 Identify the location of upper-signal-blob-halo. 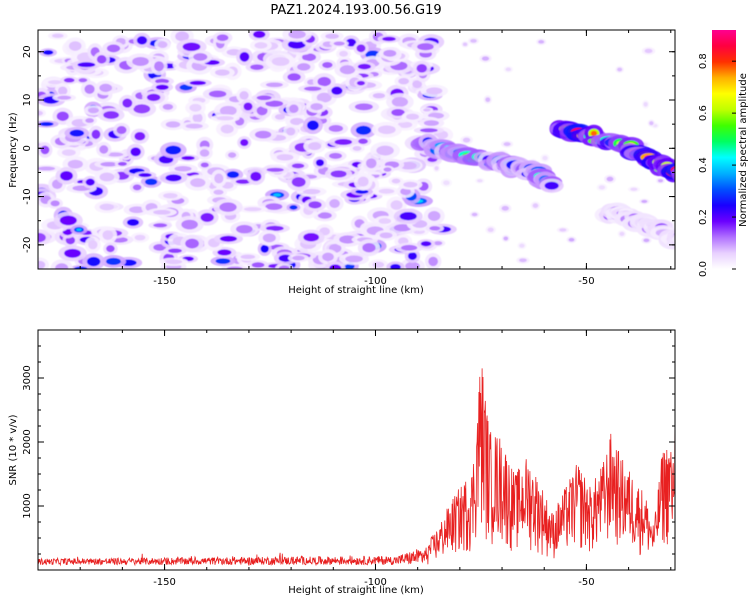
(685, 178).